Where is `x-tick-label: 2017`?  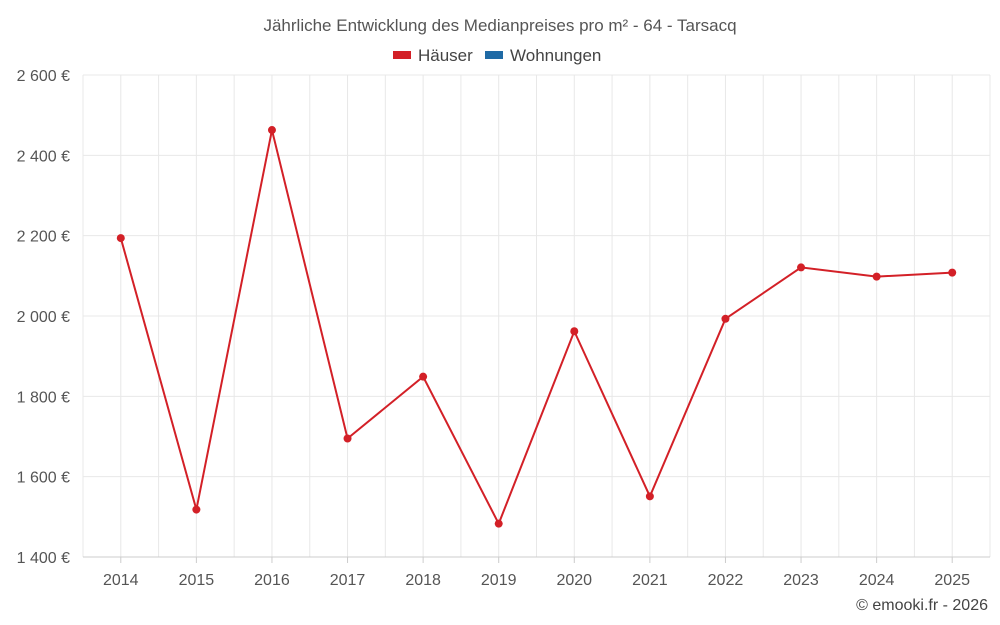 x-tick-label: 2017 is located at coordinates (348, 580).